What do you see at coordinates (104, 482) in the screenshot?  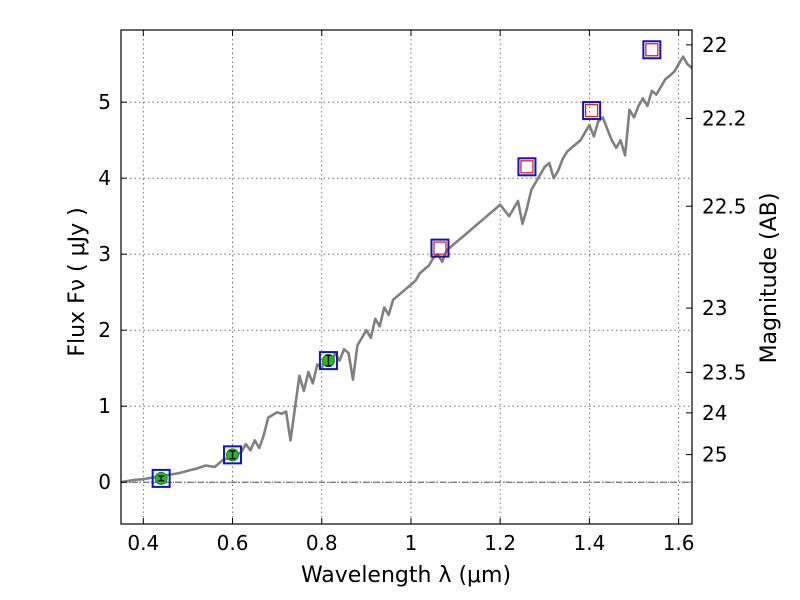 I see `y-tick-label: 0` at bounding box center [104, 482].